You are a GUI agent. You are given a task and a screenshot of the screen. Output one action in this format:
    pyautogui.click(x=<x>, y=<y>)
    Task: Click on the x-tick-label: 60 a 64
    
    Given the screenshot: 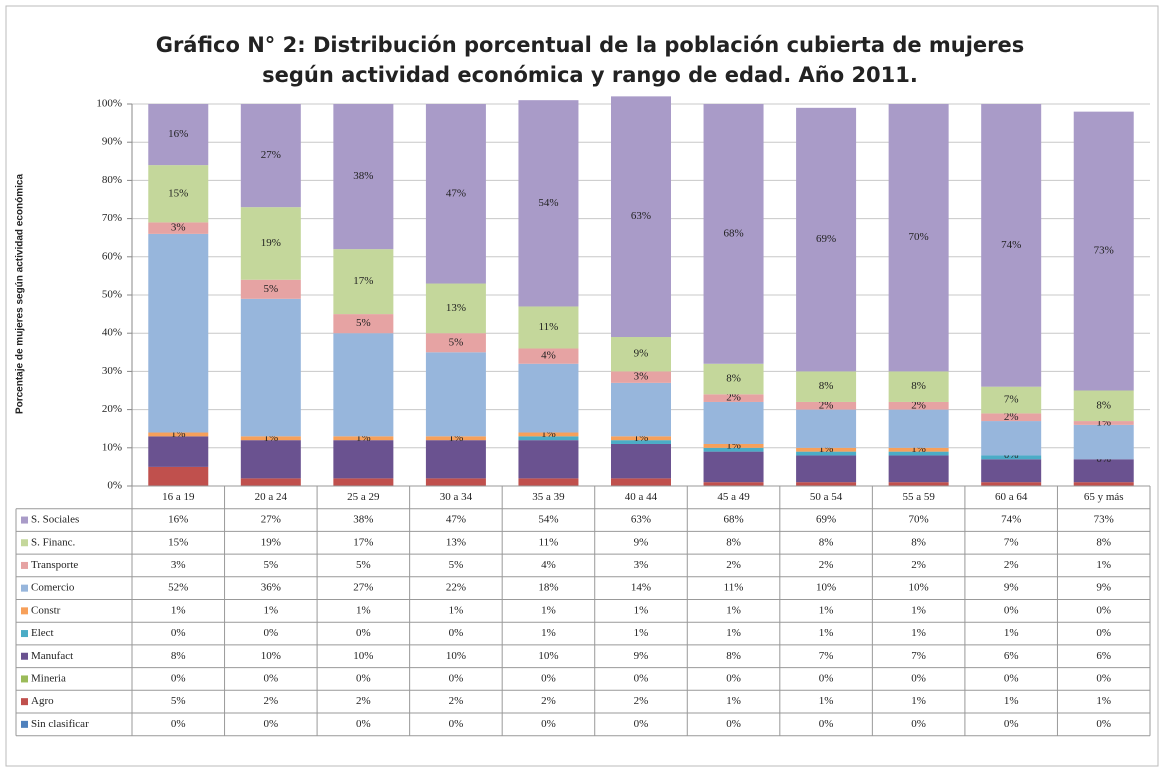 What is the action you would take?
    pyautogui.click(x=1011, y=497)
    